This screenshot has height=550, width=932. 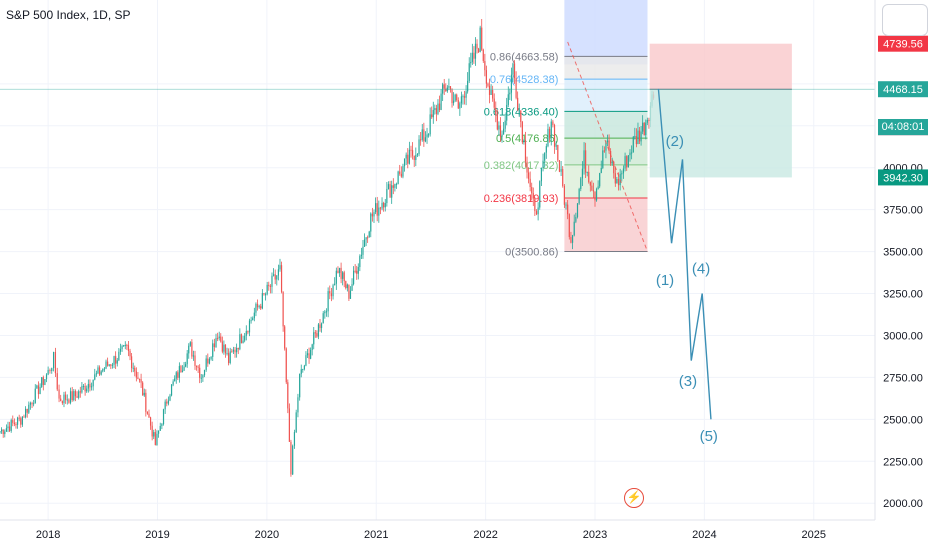 I want to click on fib-level-label: 0.236(3819.93), so click(x=521, y=199).